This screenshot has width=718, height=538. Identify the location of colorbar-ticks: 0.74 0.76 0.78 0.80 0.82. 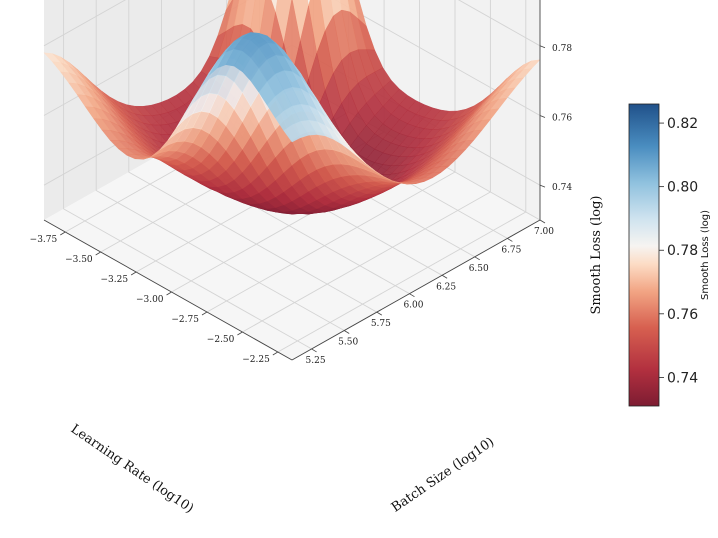
(678, 251).